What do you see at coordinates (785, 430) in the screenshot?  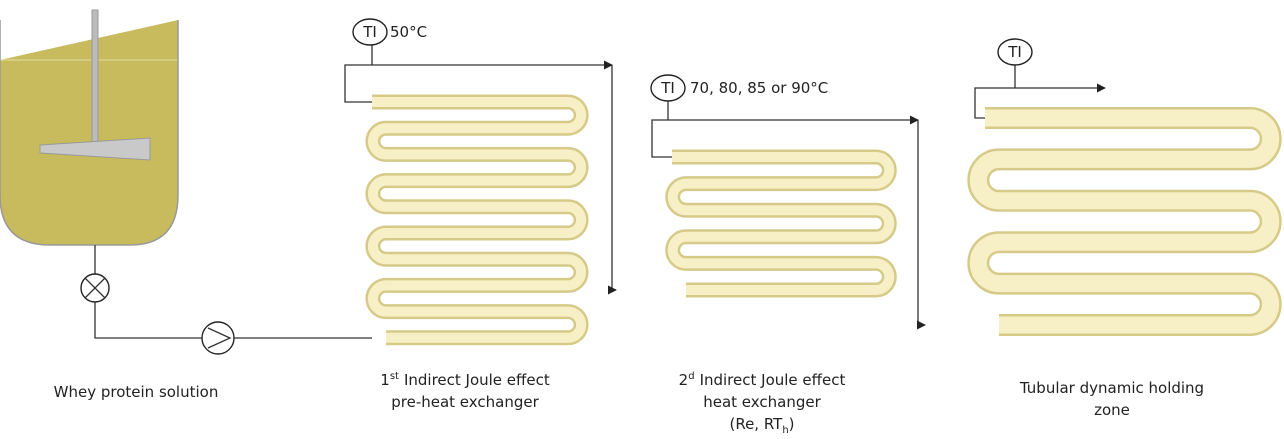 I see `note-subscript: h` at bounding box center [785, 430].